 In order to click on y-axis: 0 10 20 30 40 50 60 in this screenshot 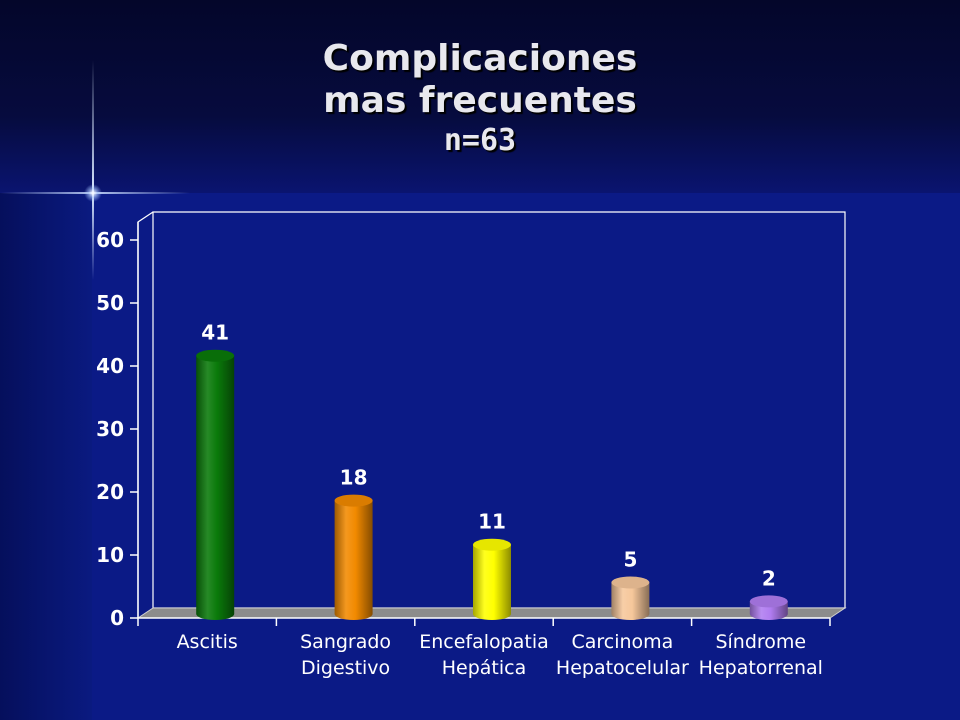, I will do `click(117, 429)`.